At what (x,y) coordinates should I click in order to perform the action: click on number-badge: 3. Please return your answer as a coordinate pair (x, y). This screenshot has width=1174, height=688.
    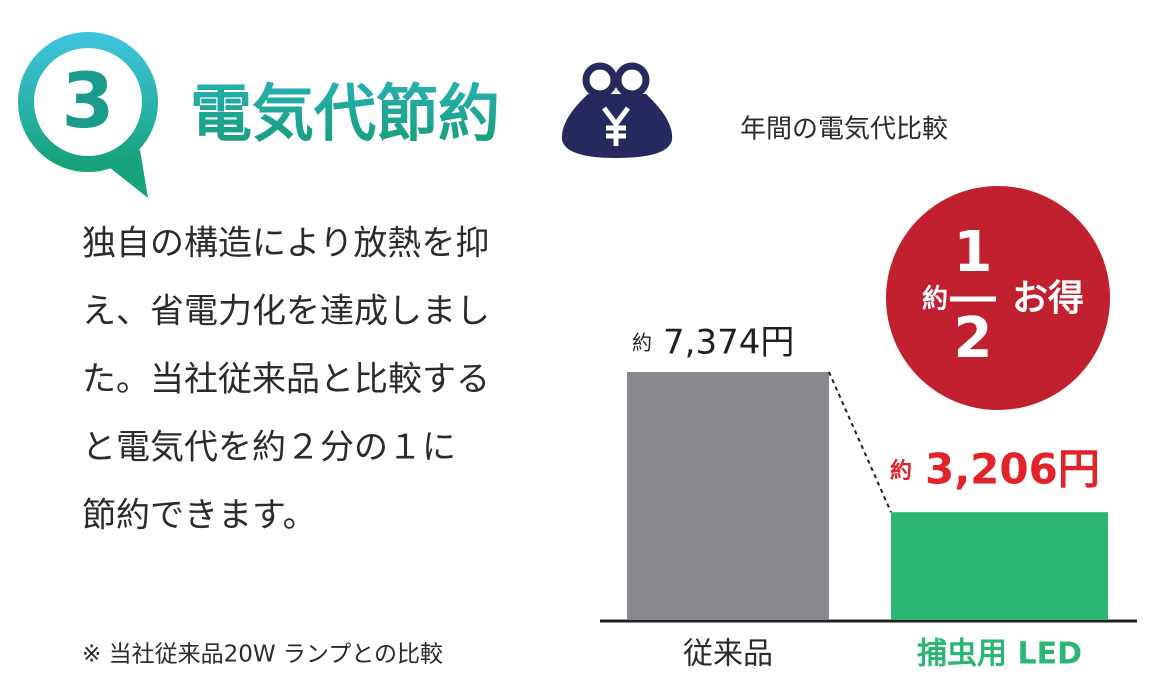
    Looking at the image, I should click on (88, 115).